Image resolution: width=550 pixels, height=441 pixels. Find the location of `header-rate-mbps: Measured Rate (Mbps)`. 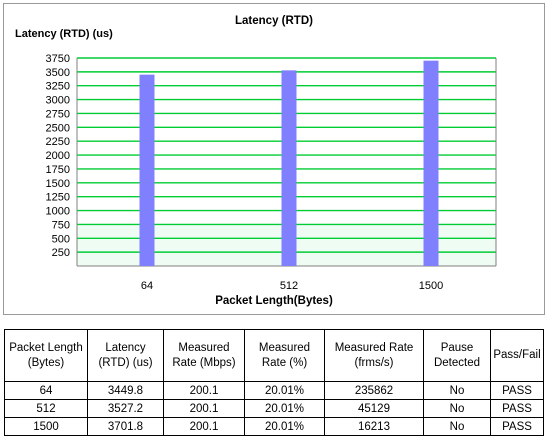

header-rate-mbps: Measured Rate (Mbps) is located at coordinates (204, 355).